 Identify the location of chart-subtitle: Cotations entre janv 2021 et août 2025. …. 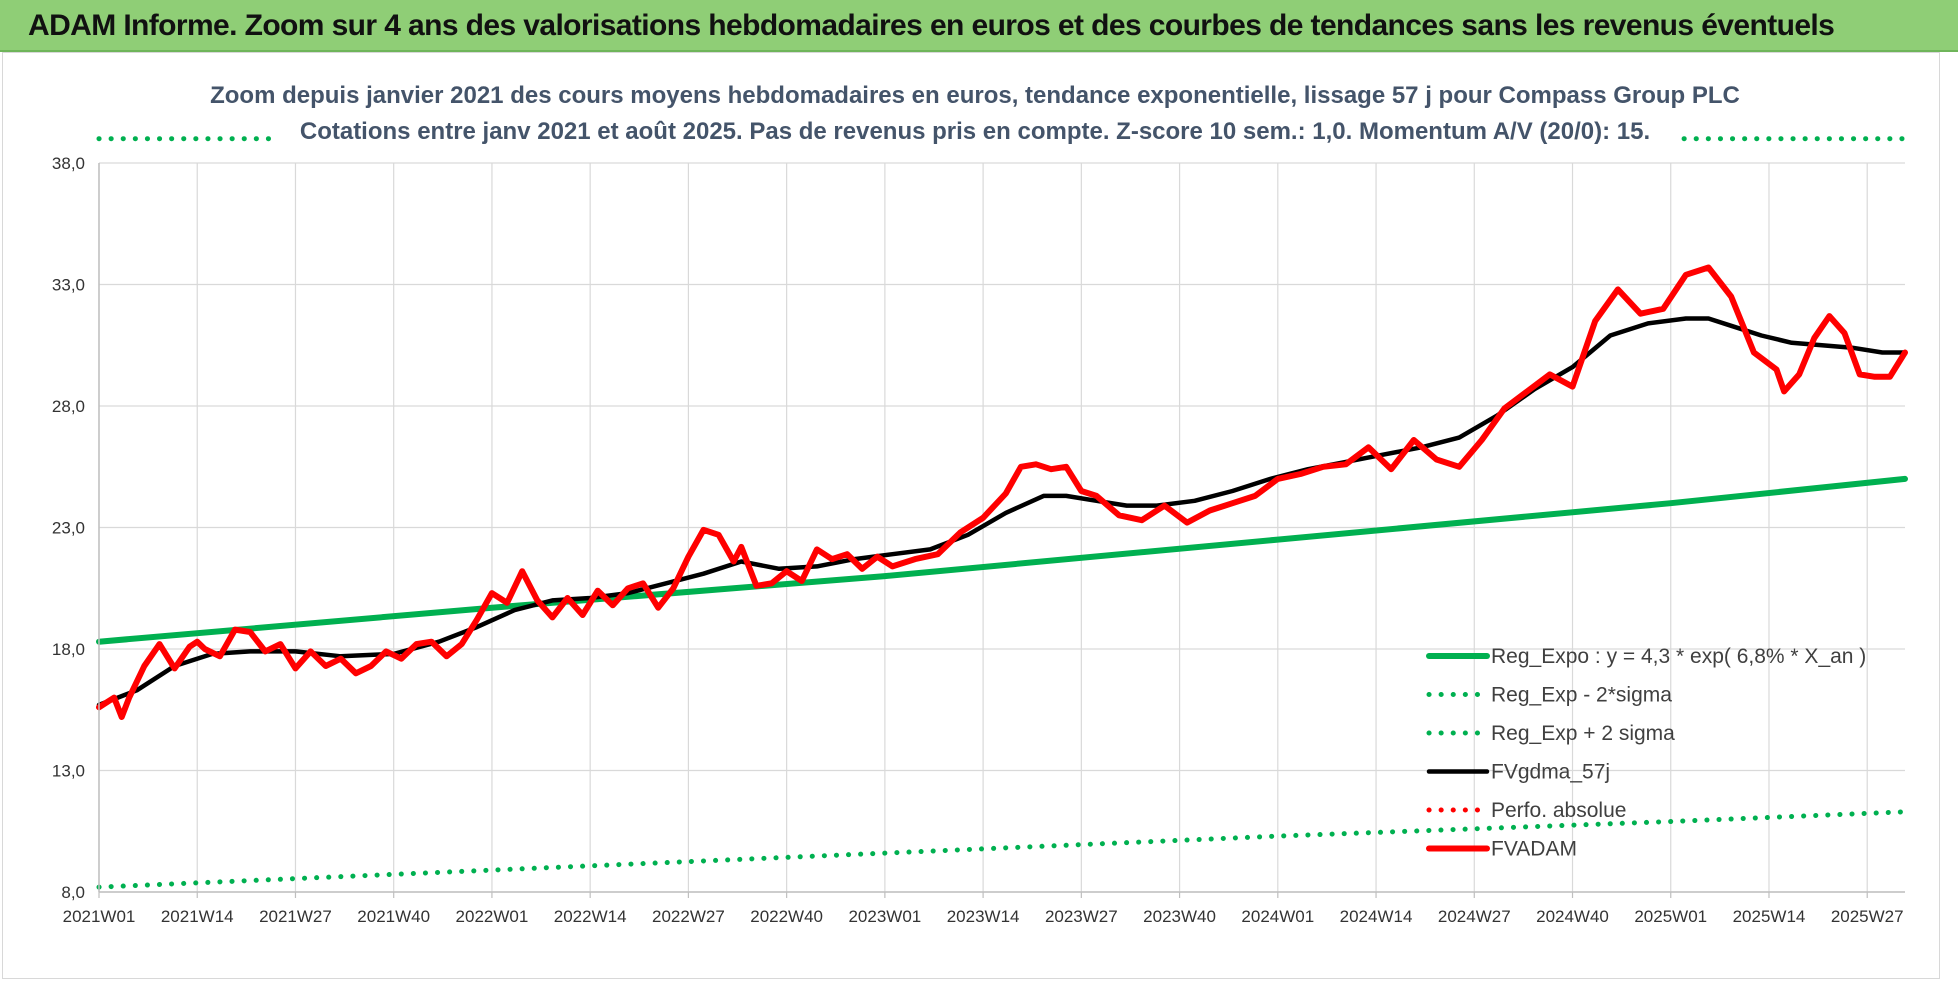
(975, 131).